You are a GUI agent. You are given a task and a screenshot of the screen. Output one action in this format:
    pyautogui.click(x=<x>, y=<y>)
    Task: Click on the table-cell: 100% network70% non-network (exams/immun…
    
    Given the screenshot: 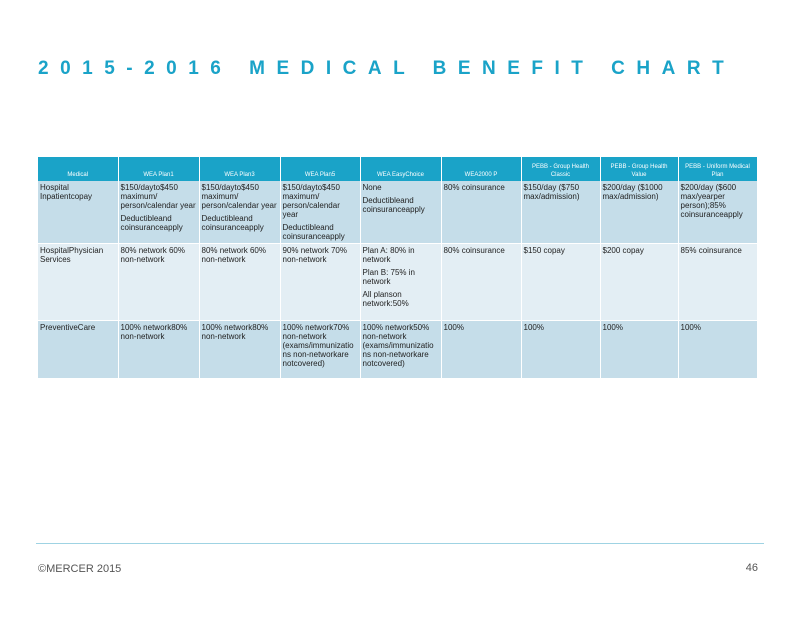 What is the action you would take?
    pyautogui.click(x=320, y=349)
    